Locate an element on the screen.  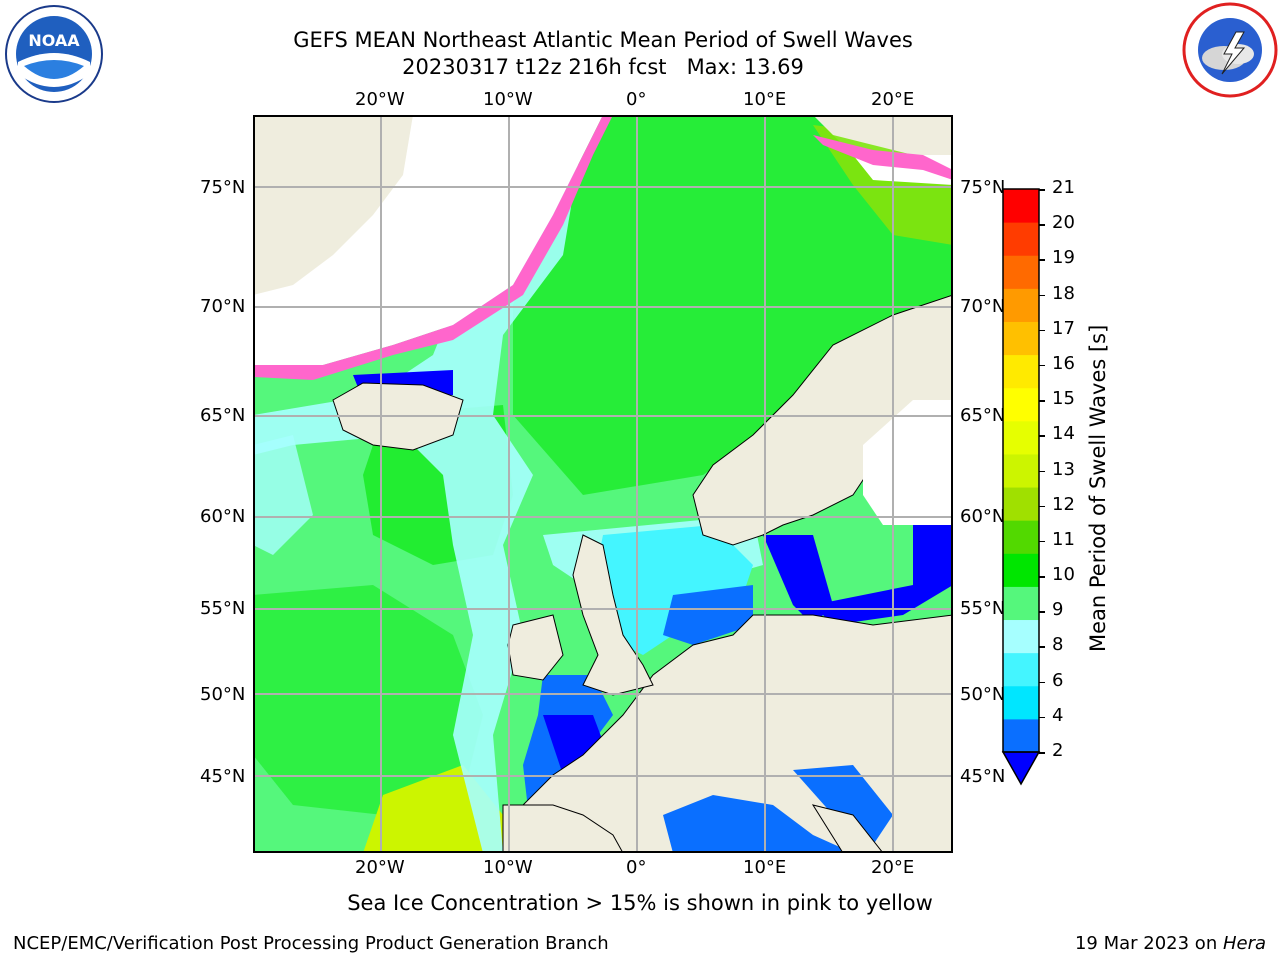
lon-tick-top: 20°W is located at coordinates (380, 99).